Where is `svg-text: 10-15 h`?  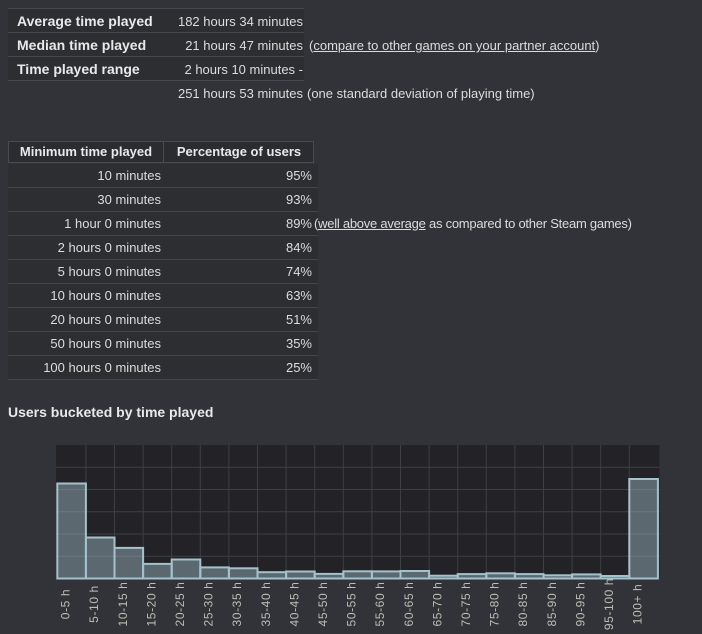 svg-text: 10-15 h is located at coordinates (123, 604).